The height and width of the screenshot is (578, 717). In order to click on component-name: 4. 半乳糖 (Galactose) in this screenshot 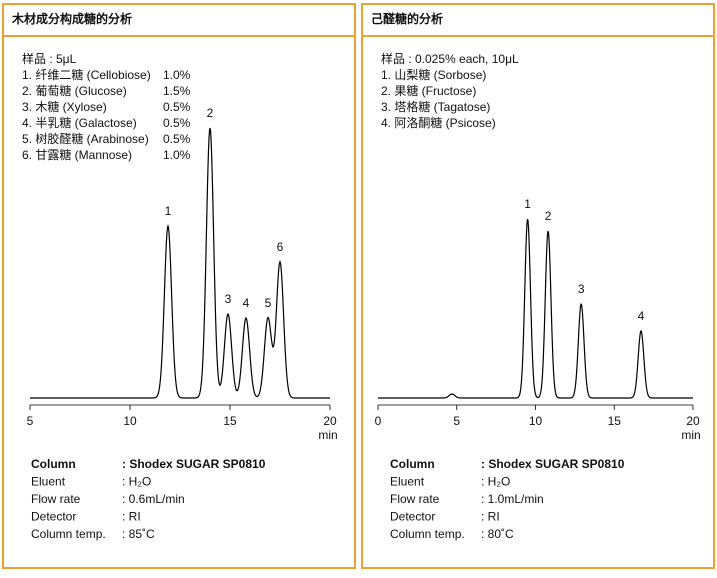, I will do `click(79, 122)`.